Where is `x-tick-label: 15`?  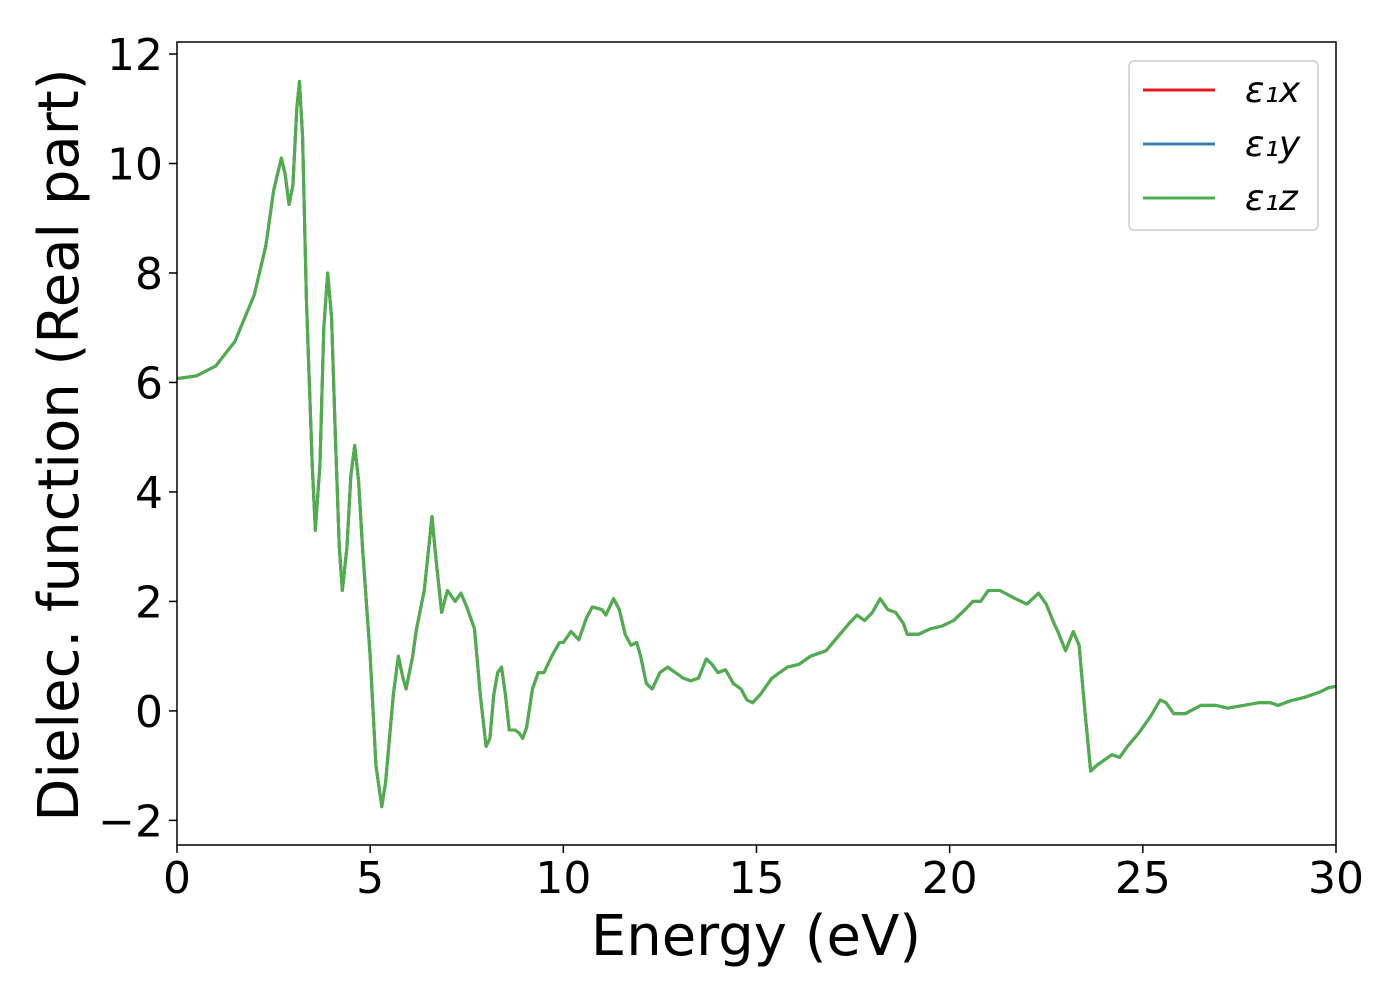 x-tick-label: 15 is located at coordinates (757, 878).